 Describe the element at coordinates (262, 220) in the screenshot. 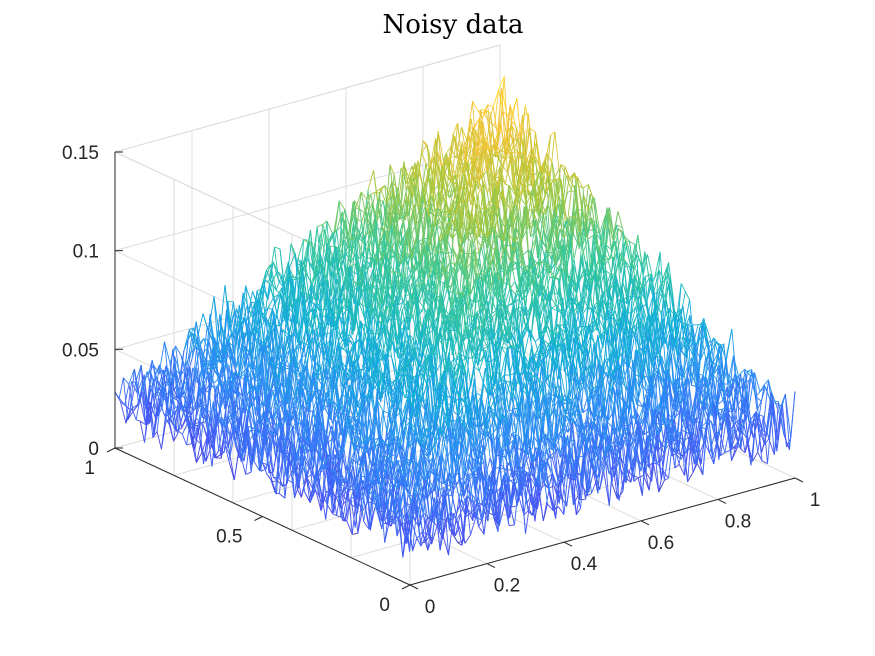

I see `box-edge` at that location.